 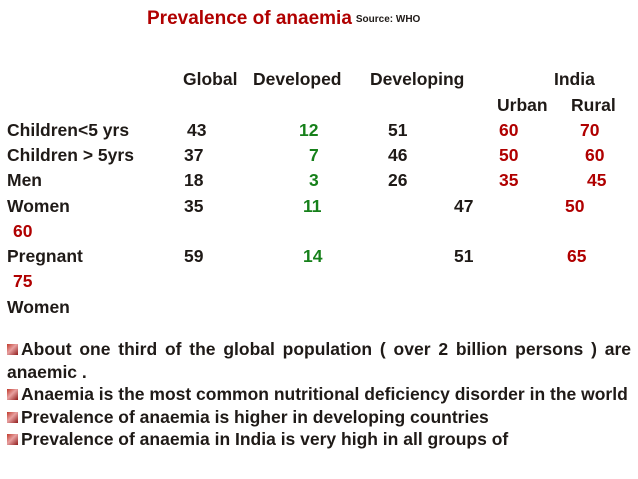 I want to click on cell-urban: 65, so click(x=577, y=256).